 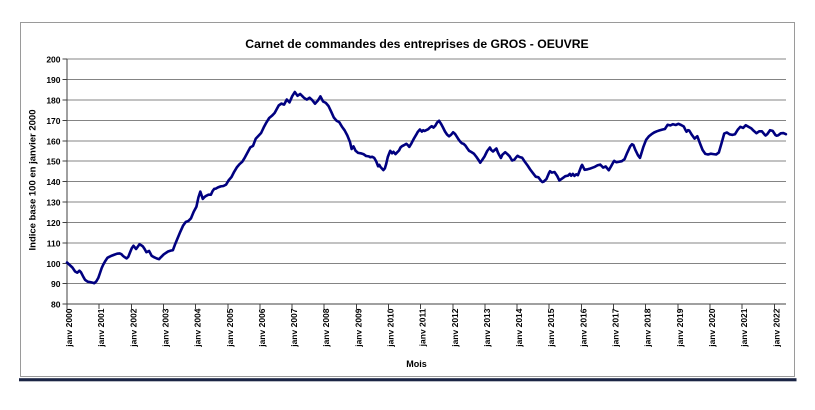 What do you see at coordinates (53, 80) in the screenshot?
I see `svg-text: 190` at bounding box center [53, 80].